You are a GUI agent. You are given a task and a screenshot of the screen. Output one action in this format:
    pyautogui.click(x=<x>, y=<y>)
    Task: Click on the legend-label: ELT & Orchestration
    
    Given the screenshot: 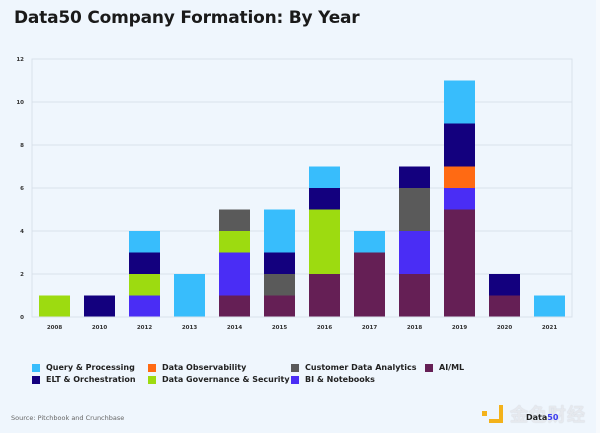 What is the action you would take?
    pyautogui.click(x=91, y=379)
    